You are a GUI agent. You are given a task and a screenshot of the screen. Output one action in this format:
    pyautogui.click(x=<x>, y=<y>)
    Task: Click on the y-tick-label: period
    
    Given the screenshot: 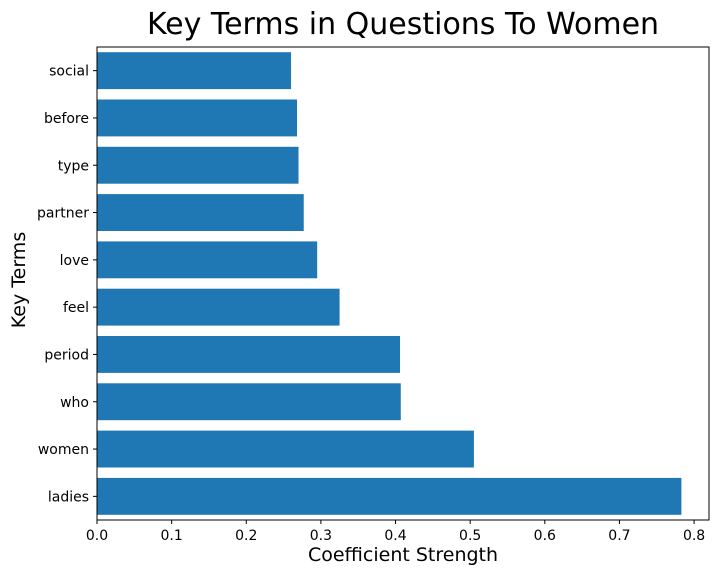 What is the action you would take?
    pyautogui.click(x=66, y=355)
    